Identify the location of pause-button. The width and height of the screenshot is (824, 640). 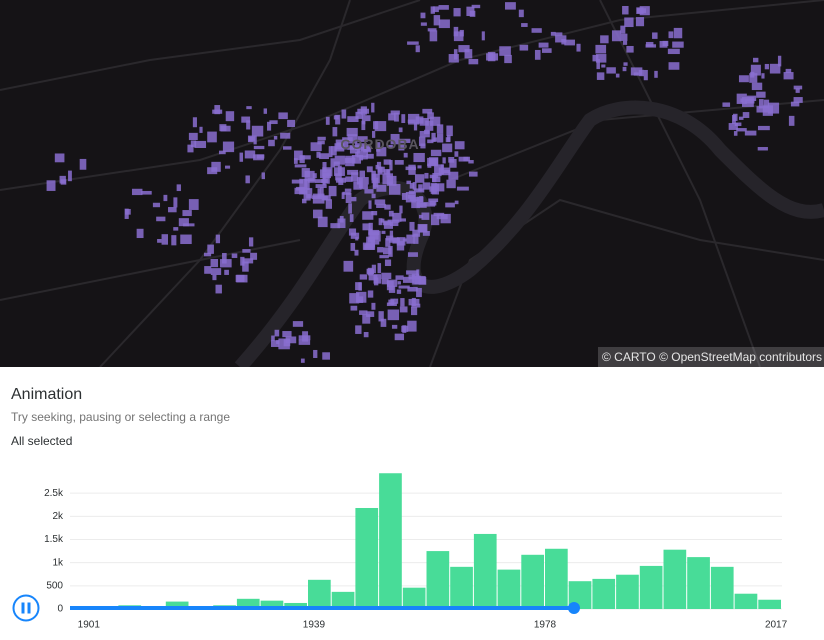
(26, 608).